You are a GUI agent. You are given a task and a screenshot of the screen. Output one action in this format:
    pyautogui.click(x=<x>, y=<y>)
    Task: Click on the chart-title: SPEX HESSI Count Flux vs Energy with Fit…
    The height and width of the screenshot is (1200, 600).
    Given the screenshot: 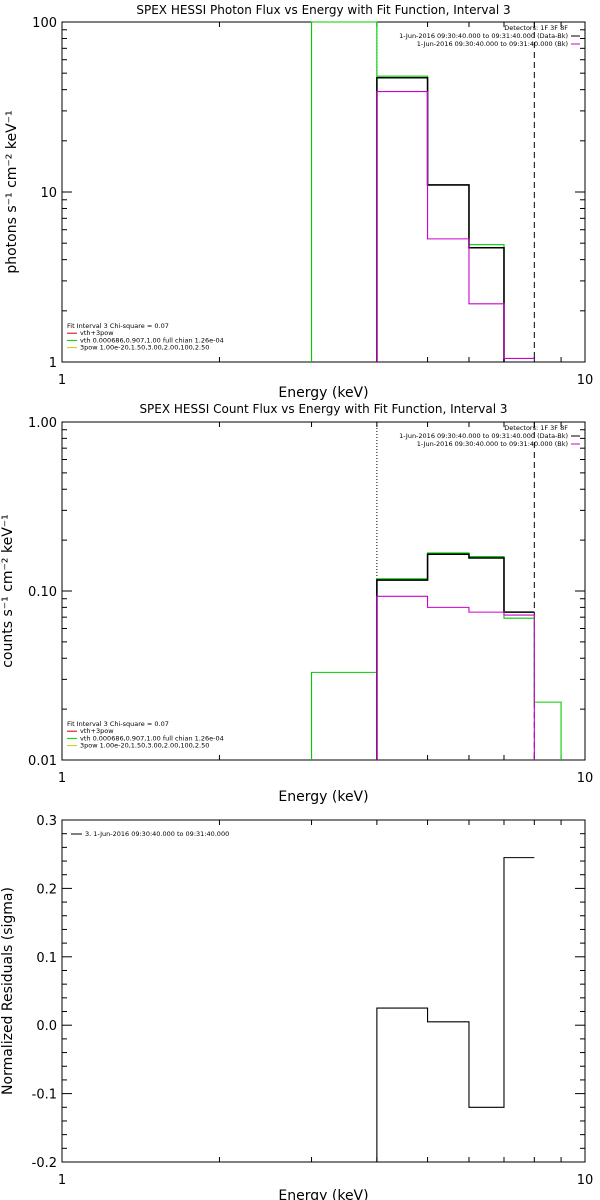 What is the action you would take?
    pyautogui.click(x=323, y=409)
    